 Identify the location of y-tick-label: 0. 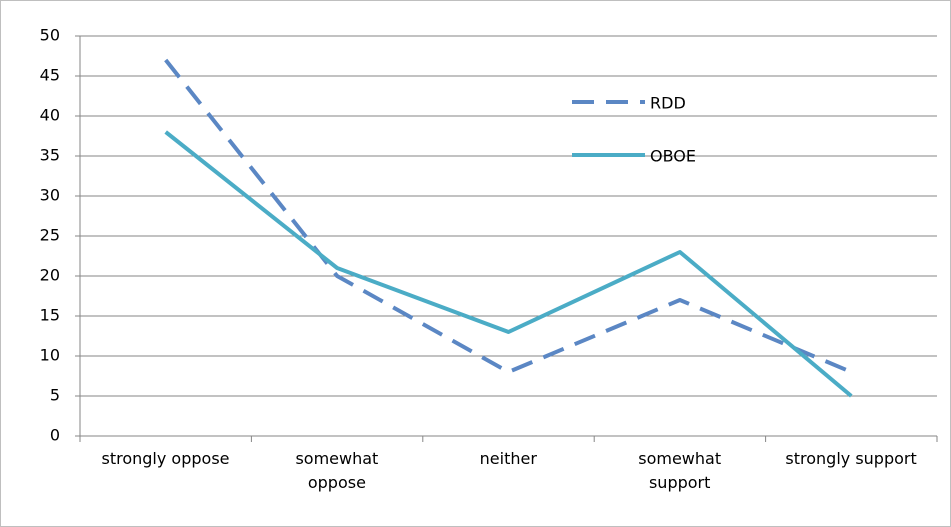
(55, 435).